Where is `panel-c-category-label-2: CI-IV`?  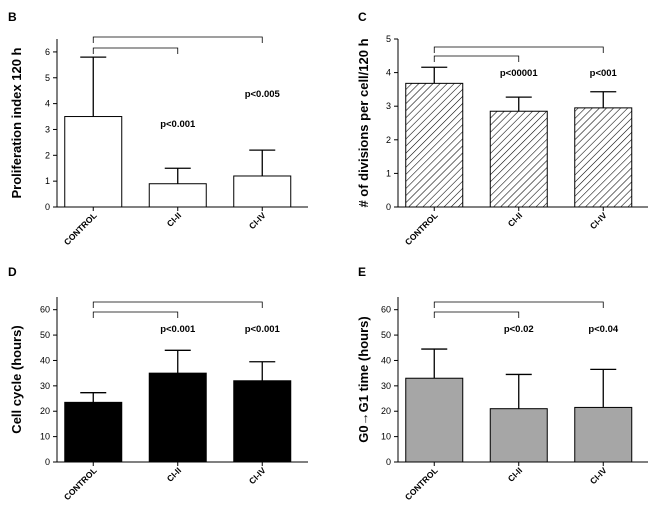
panel-c-category-label-2: CI-IV is located at coordinates (598, 220).